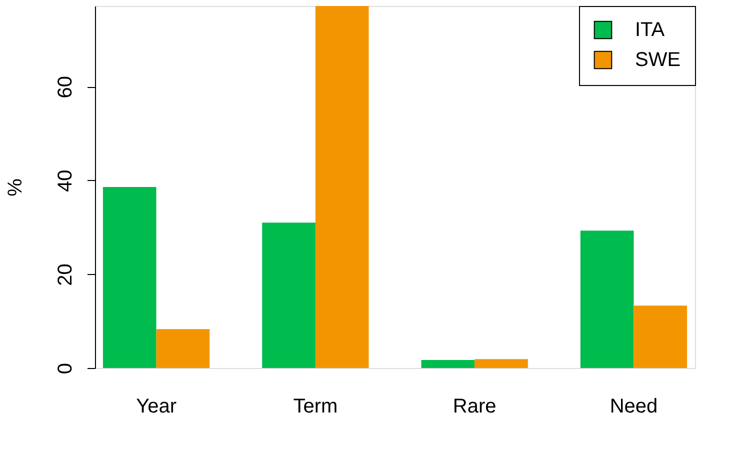 The image size is (739, 450). Describe the element at coordinates (156, 407) in the screenshot. I see `x-tick-label: Year` at that location.